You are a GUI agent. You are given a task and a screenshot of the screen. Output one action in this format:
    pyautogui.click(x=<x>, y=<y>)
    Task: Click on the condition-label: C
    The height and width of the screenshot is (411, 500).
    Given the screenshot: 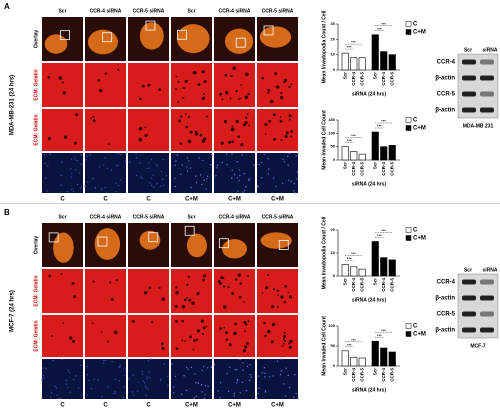 What is the action you would take?
    pyautogui.click(x=148, y=200)
    